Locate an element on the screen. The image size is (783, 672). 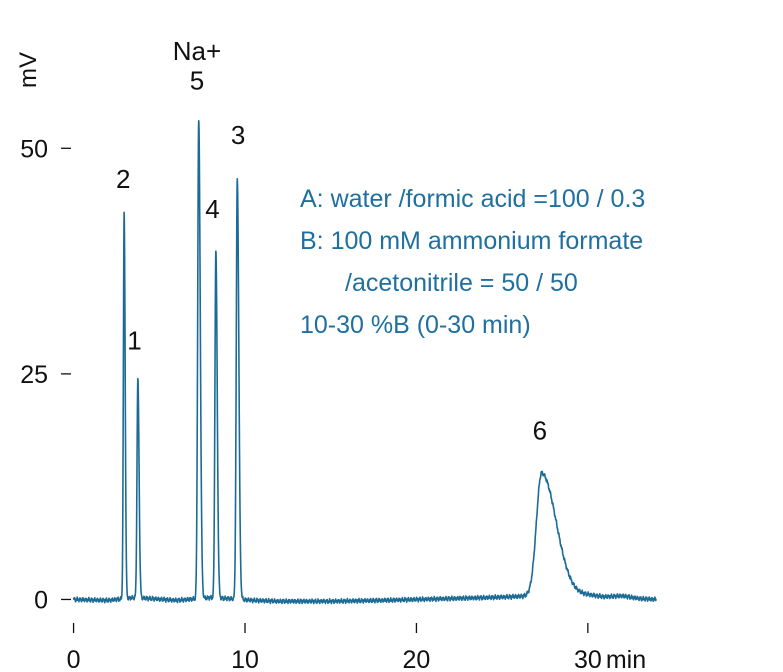
condition-gradient: 10-30 %B (0-30 min) is located at coordinates (415, 325).